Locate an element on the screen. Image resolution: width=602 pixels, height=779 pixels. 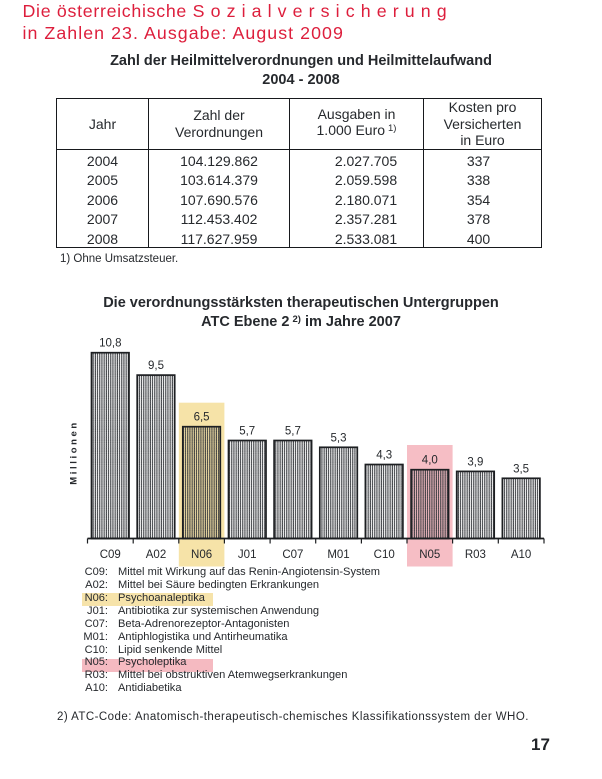
svg-text: 3,9 is located at coordinates (475, 462).